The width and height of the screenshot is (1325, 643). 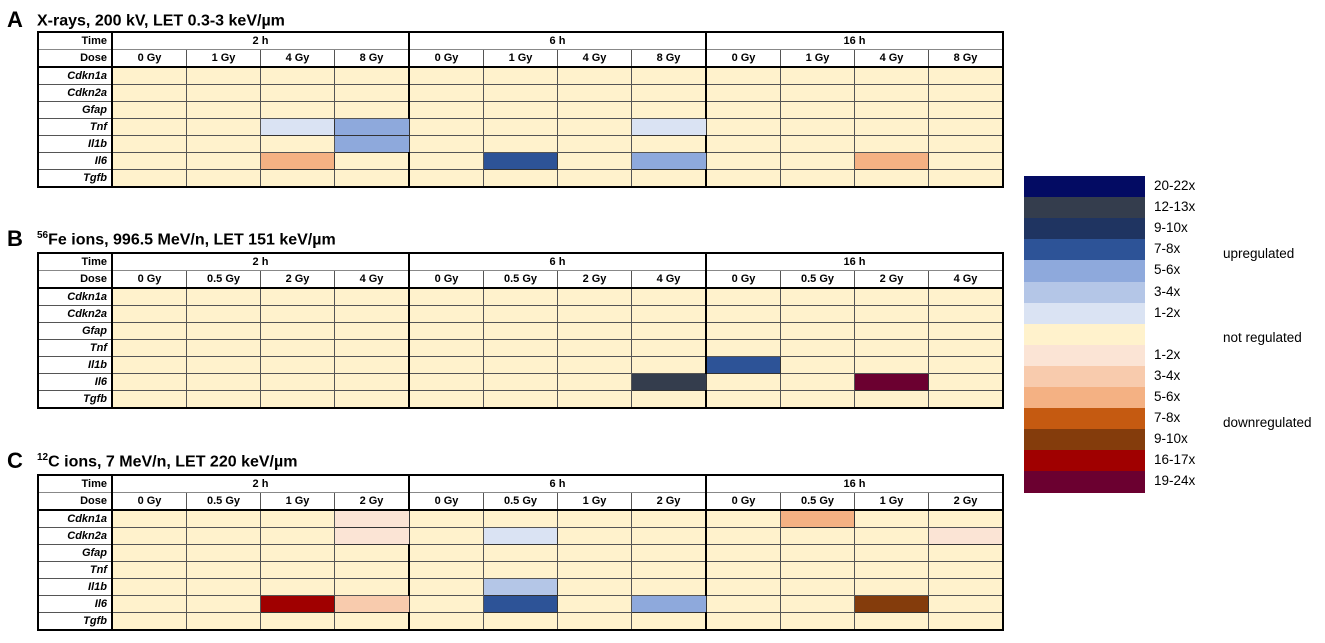 What do you see at coordinates (966, 501) in the screenshot?
I see `dose-header-cell: 2 Gy` at bounding box center [966, 501].